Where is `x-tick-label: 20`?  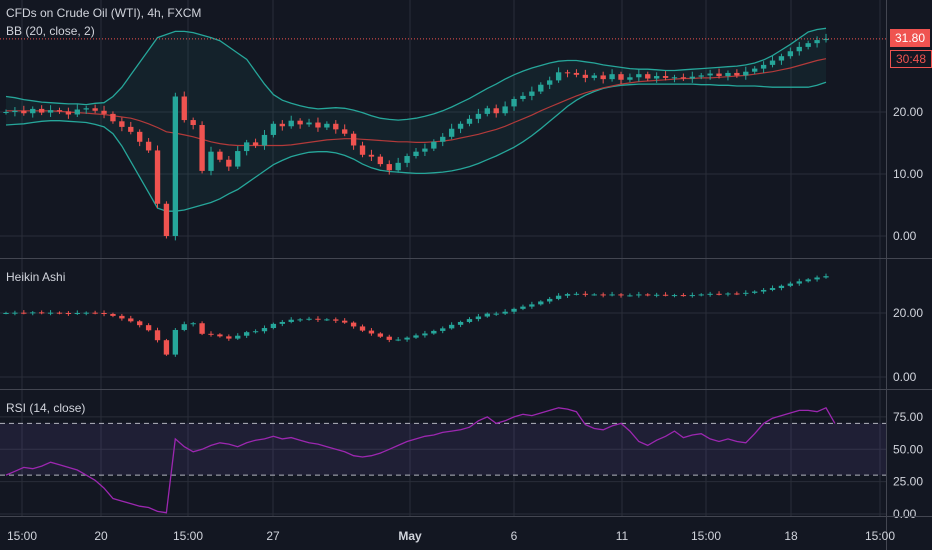
x-tick-label: 20 is located at coordinates (101, 536).